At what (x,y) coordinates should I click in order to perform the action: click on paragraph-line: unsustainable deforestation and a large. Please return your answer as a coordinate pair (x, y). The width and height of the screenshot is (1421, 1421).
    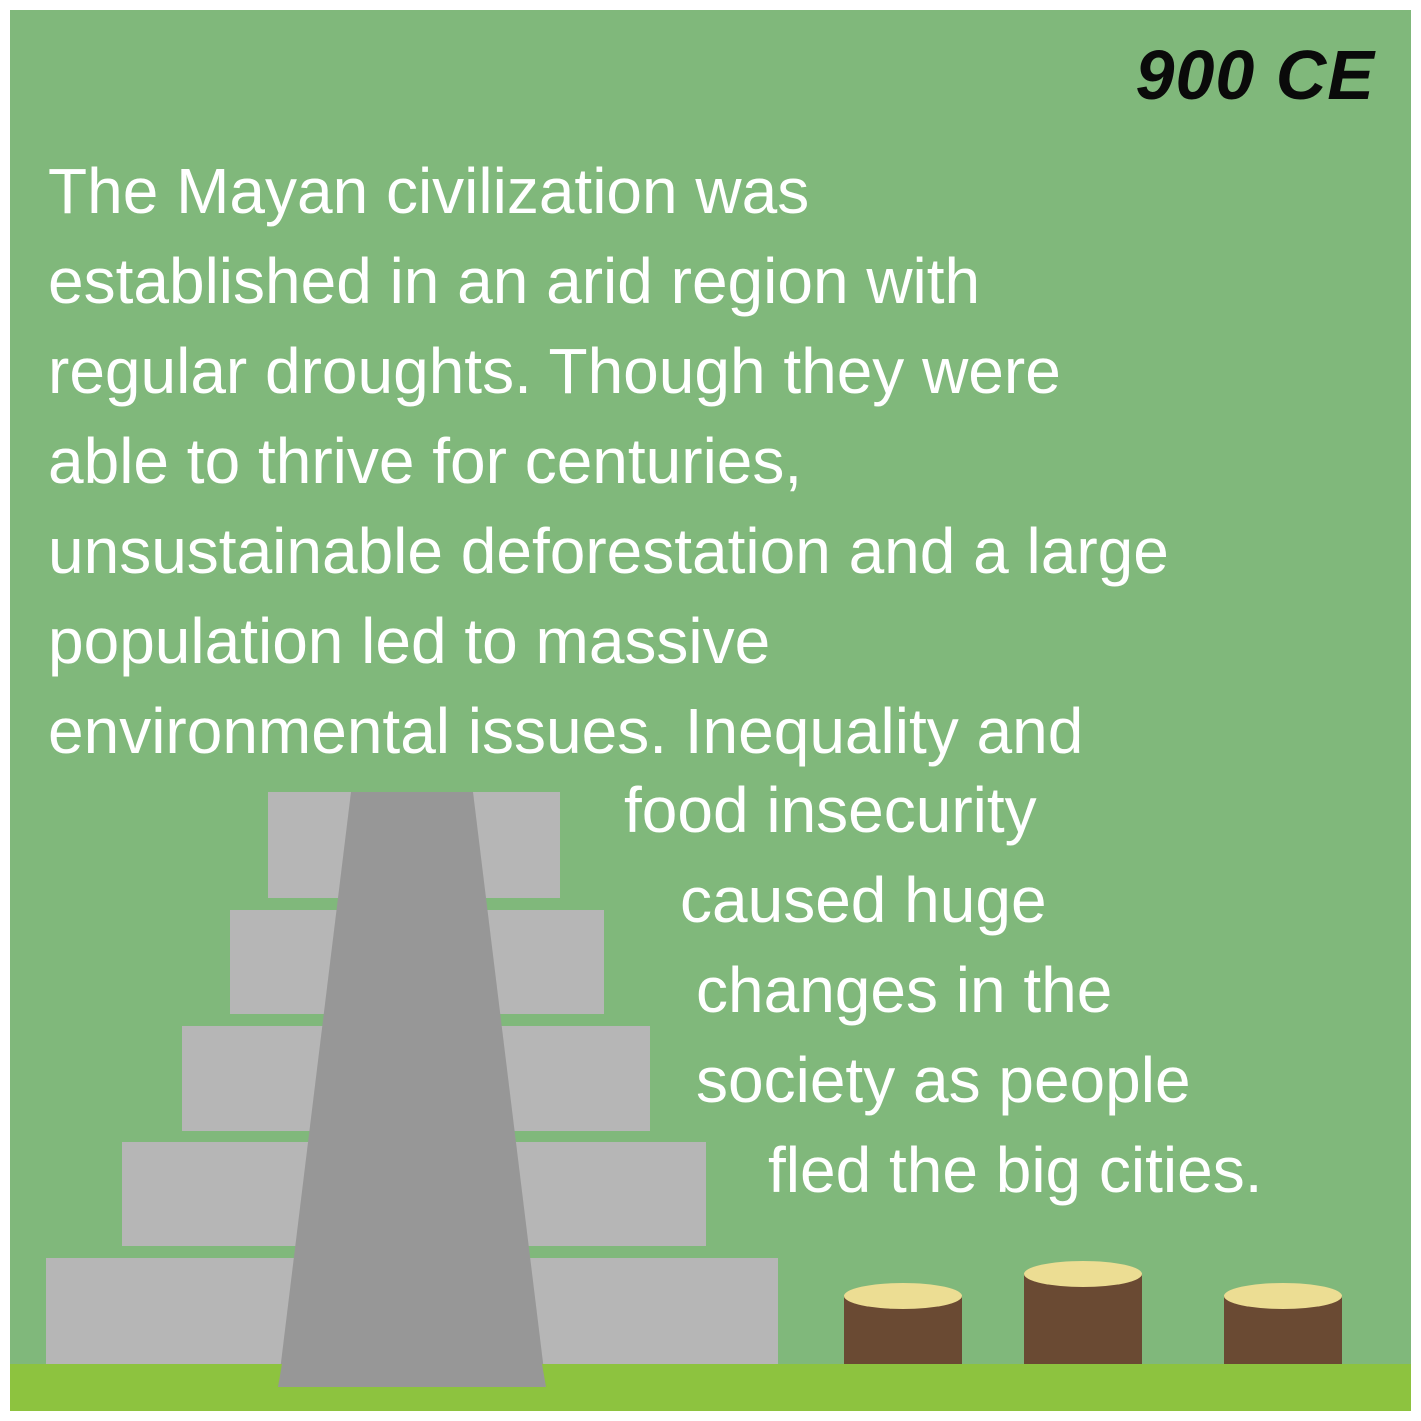
    Looking at the image, I should click on (608, 551).